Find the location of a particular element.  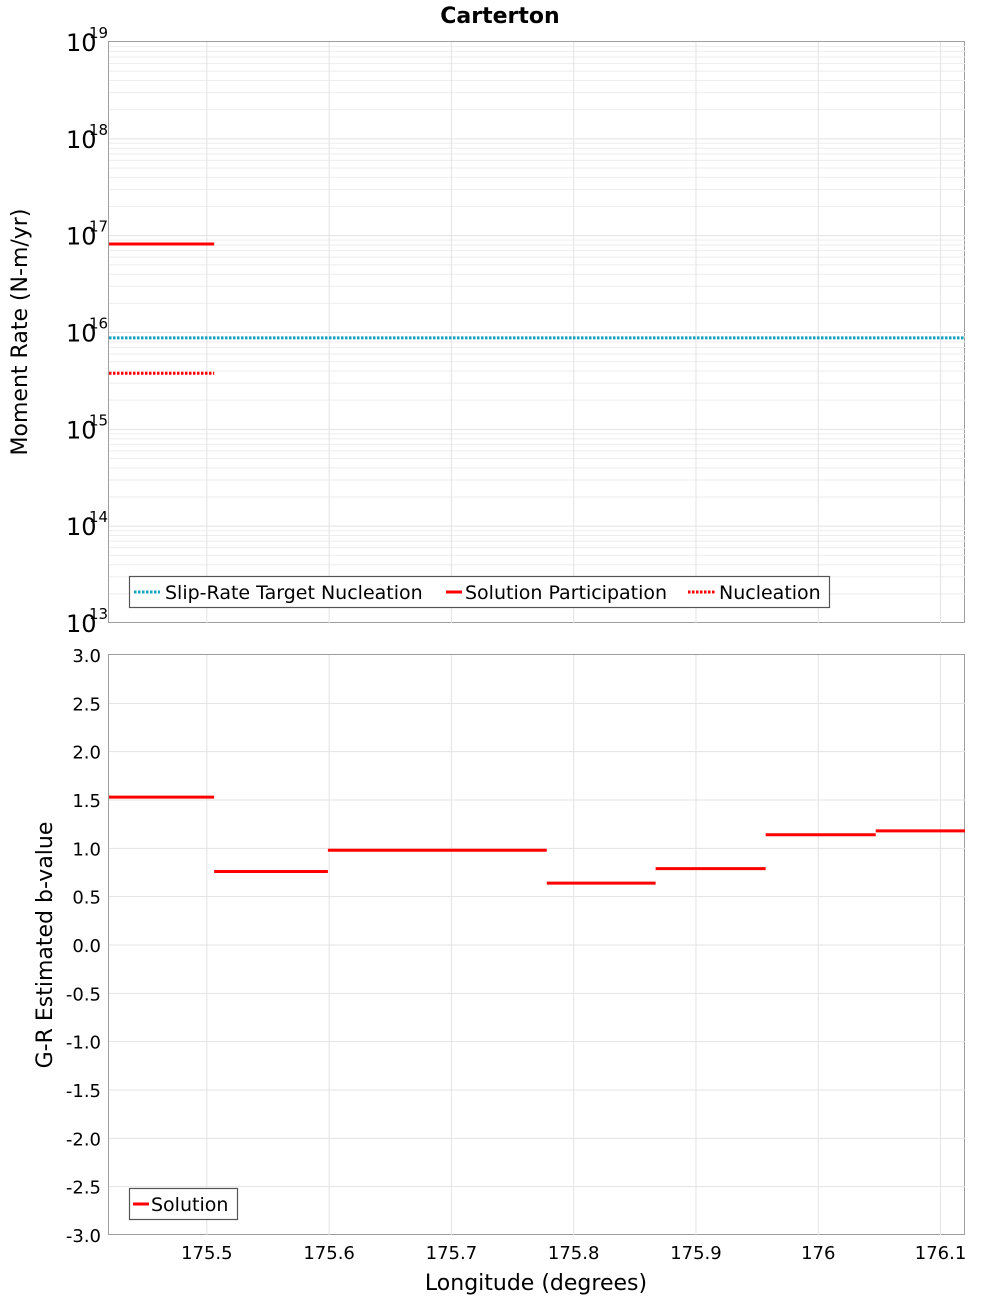

y-tick-exponent: 16 is located at coordinates (98, 324).